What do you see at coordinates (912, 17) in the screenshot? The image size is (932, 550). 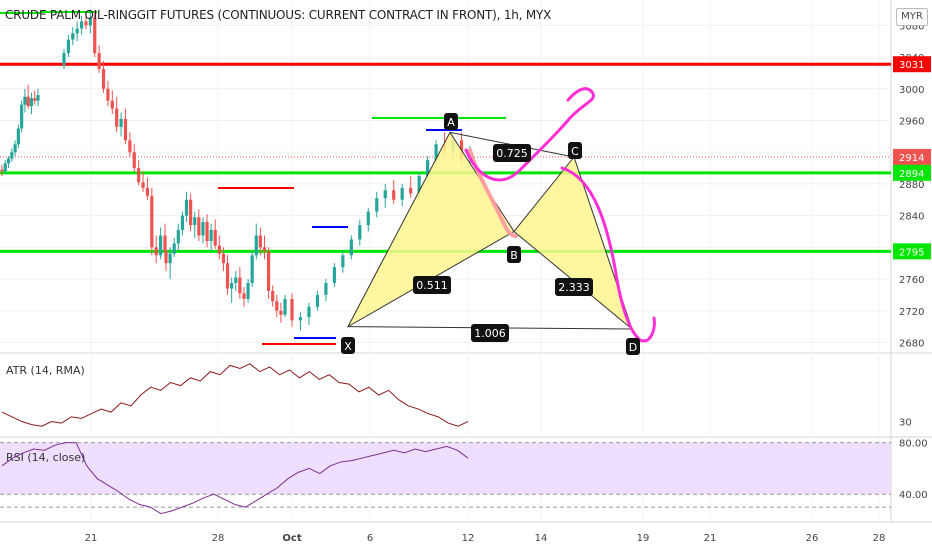 I see `currency-selector: MYR` at bounding box center [912, 17].